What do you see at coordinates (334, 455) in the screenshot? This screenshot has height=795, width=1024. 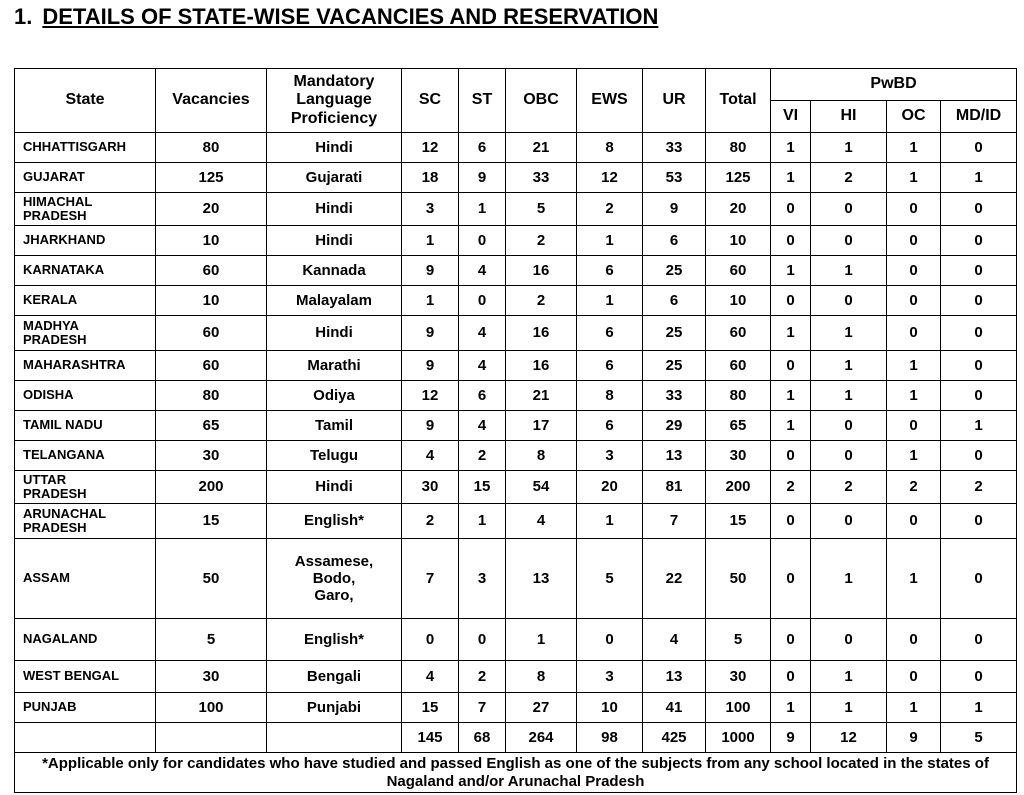 I see `cell: Telugu` at bounding box center [334, 455].